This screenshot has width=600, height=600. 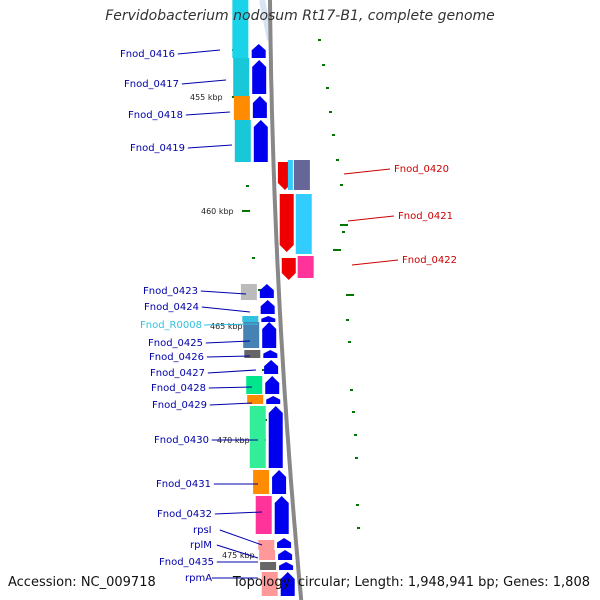 I want to click on gene-label: Fnod_0432, so click(x=184, y=514).